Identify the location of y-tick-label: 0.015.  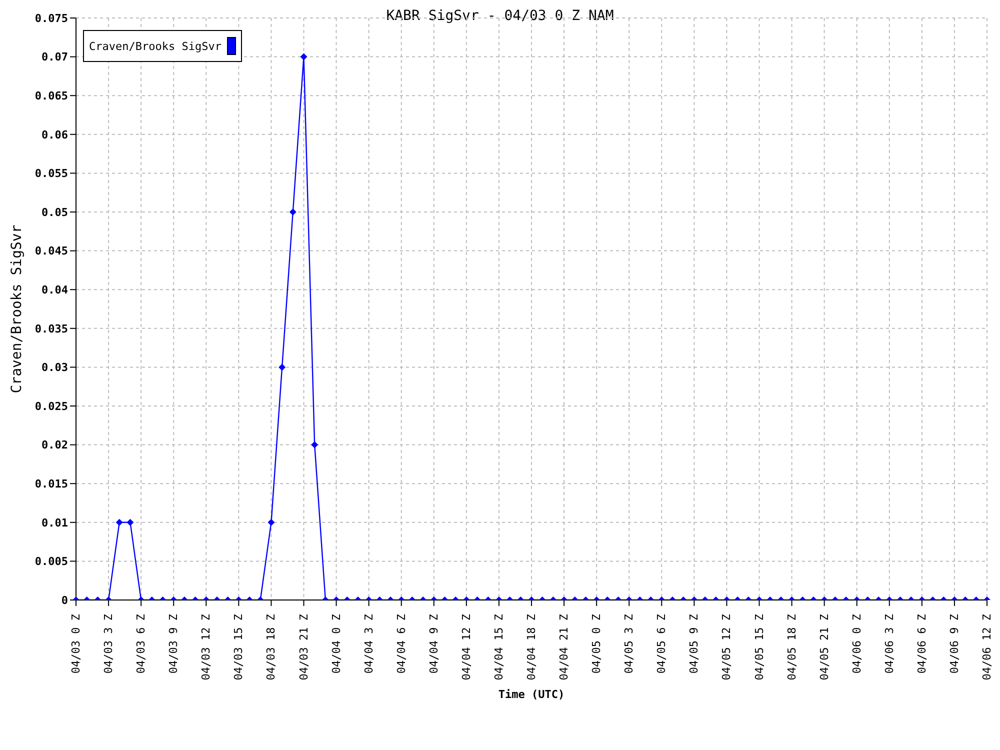
(51, 484).